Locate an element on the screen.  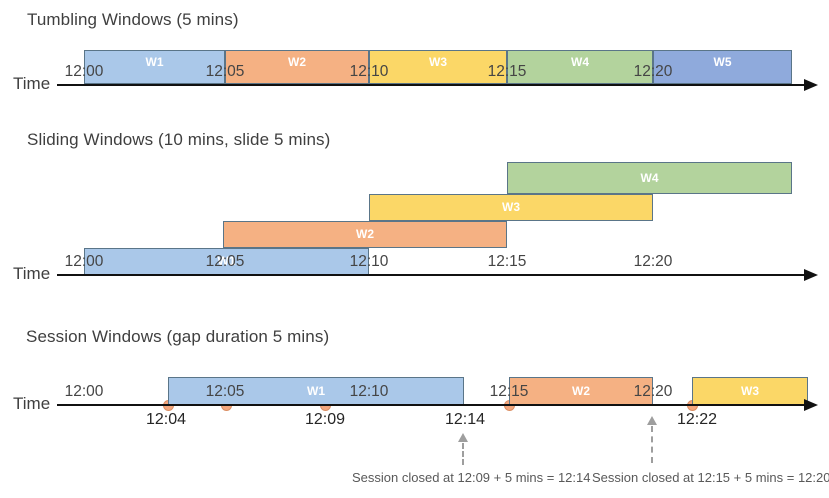
window-box-sliding-w4 is located at coordinates (649, 178).